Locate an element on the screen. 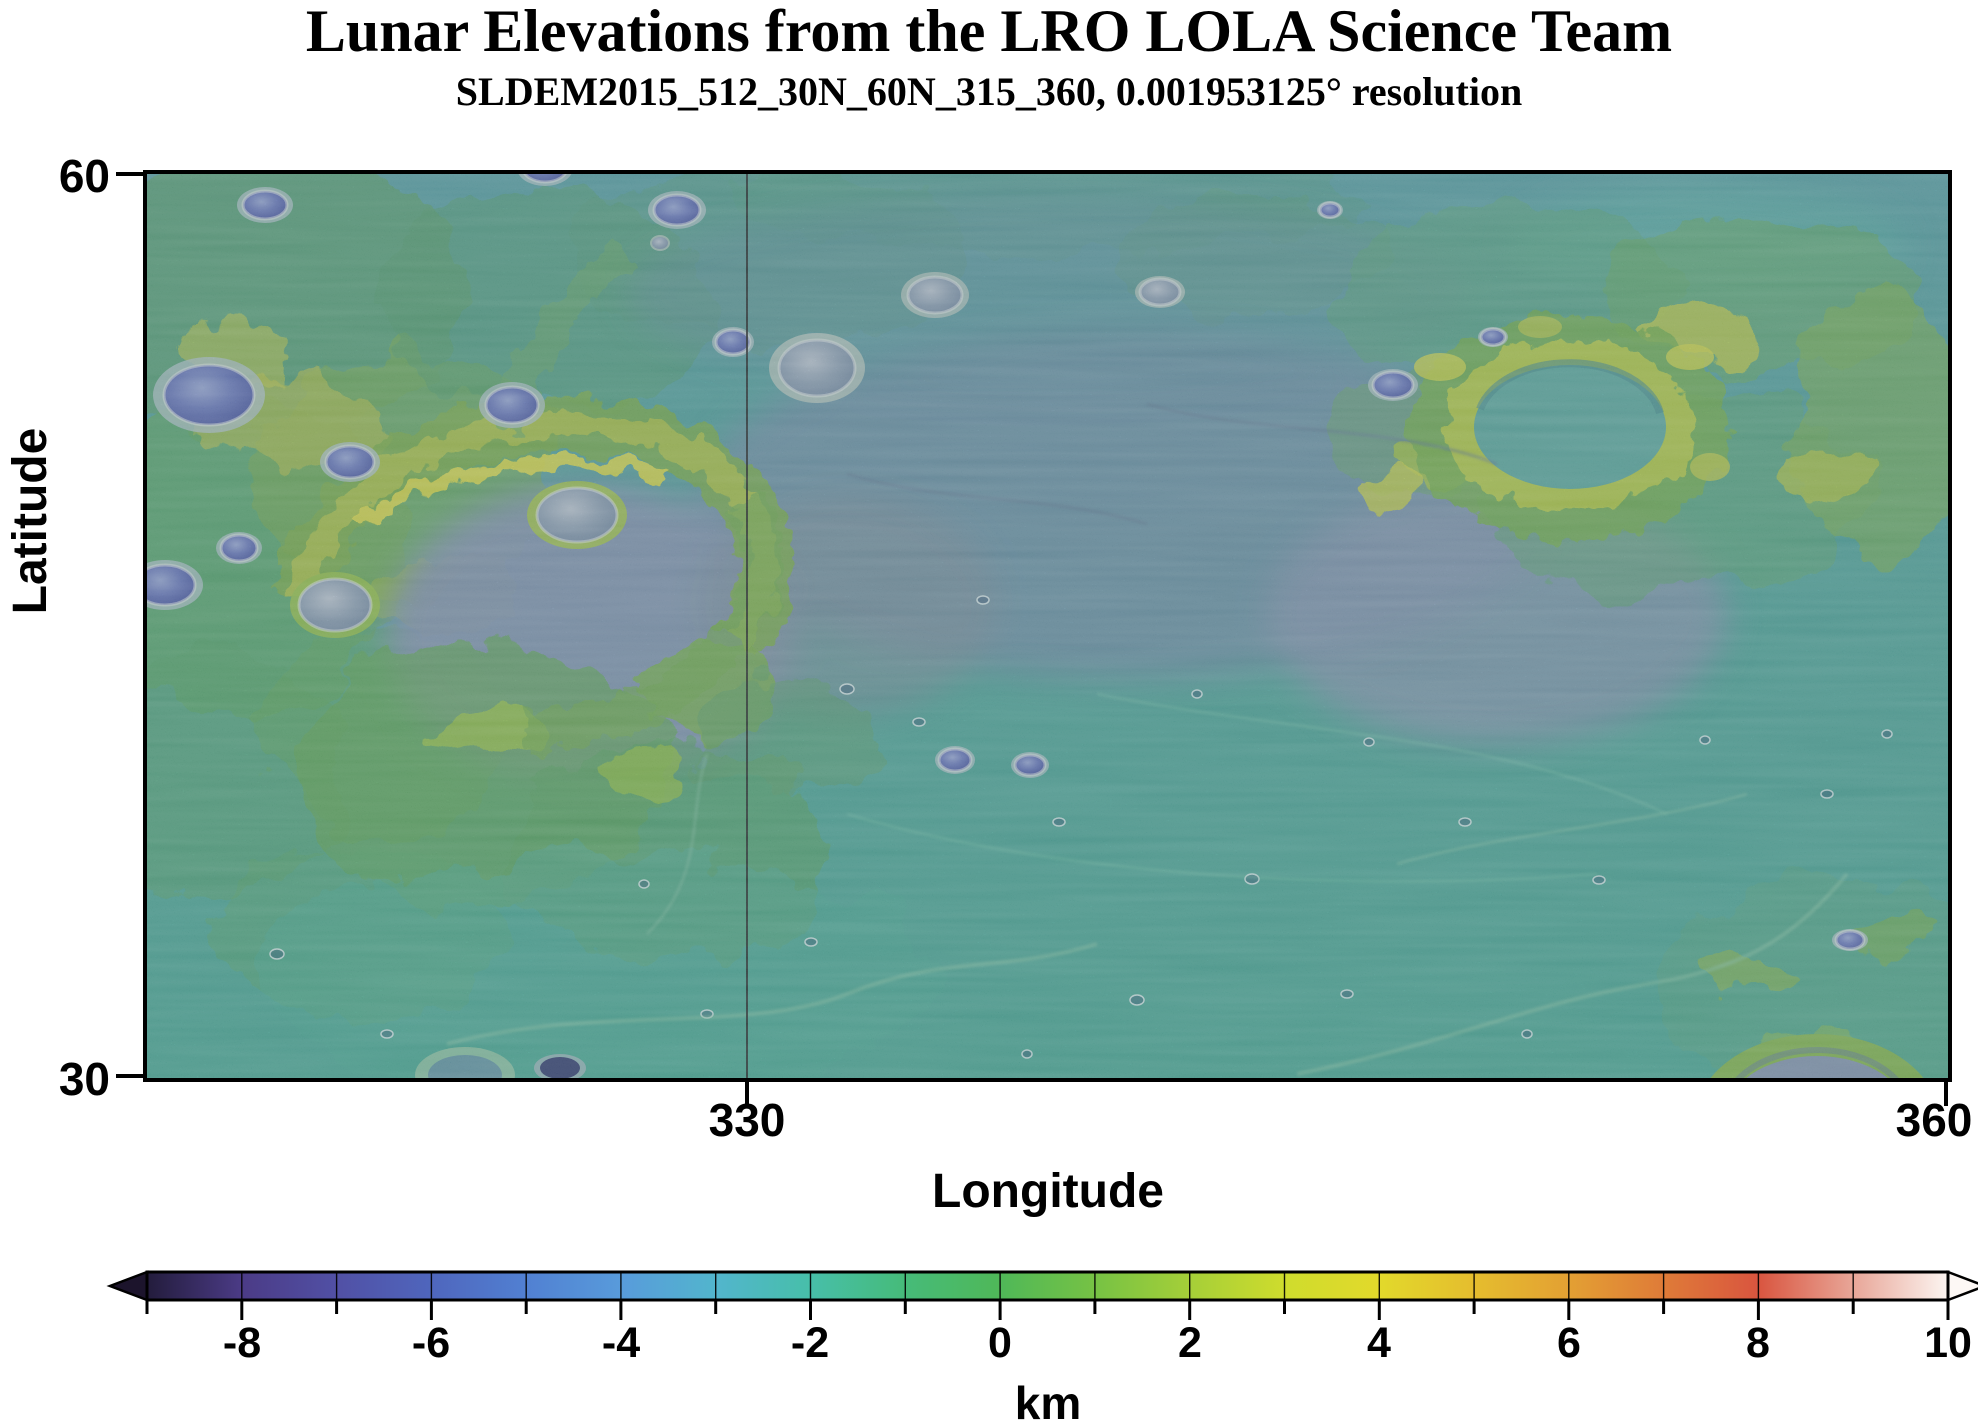 The width and height of the screenshot is (1978, 1422). y-tick-label-30: 30 is located at coordinates (84, 1079).